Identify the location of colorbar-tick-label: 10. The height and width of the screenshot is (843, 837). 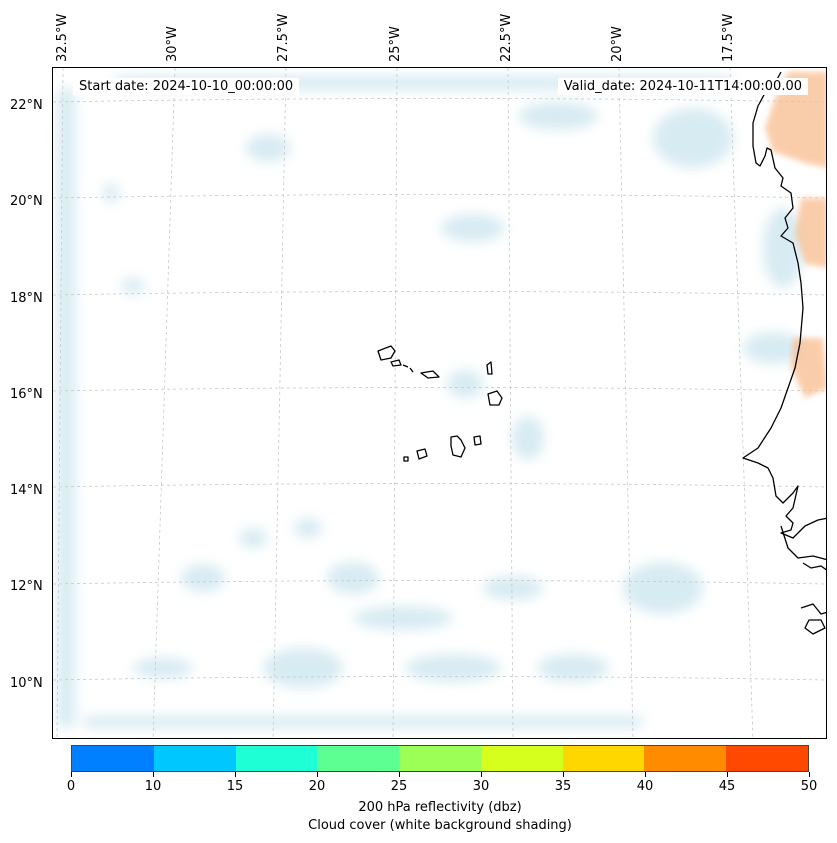
(153, 786).